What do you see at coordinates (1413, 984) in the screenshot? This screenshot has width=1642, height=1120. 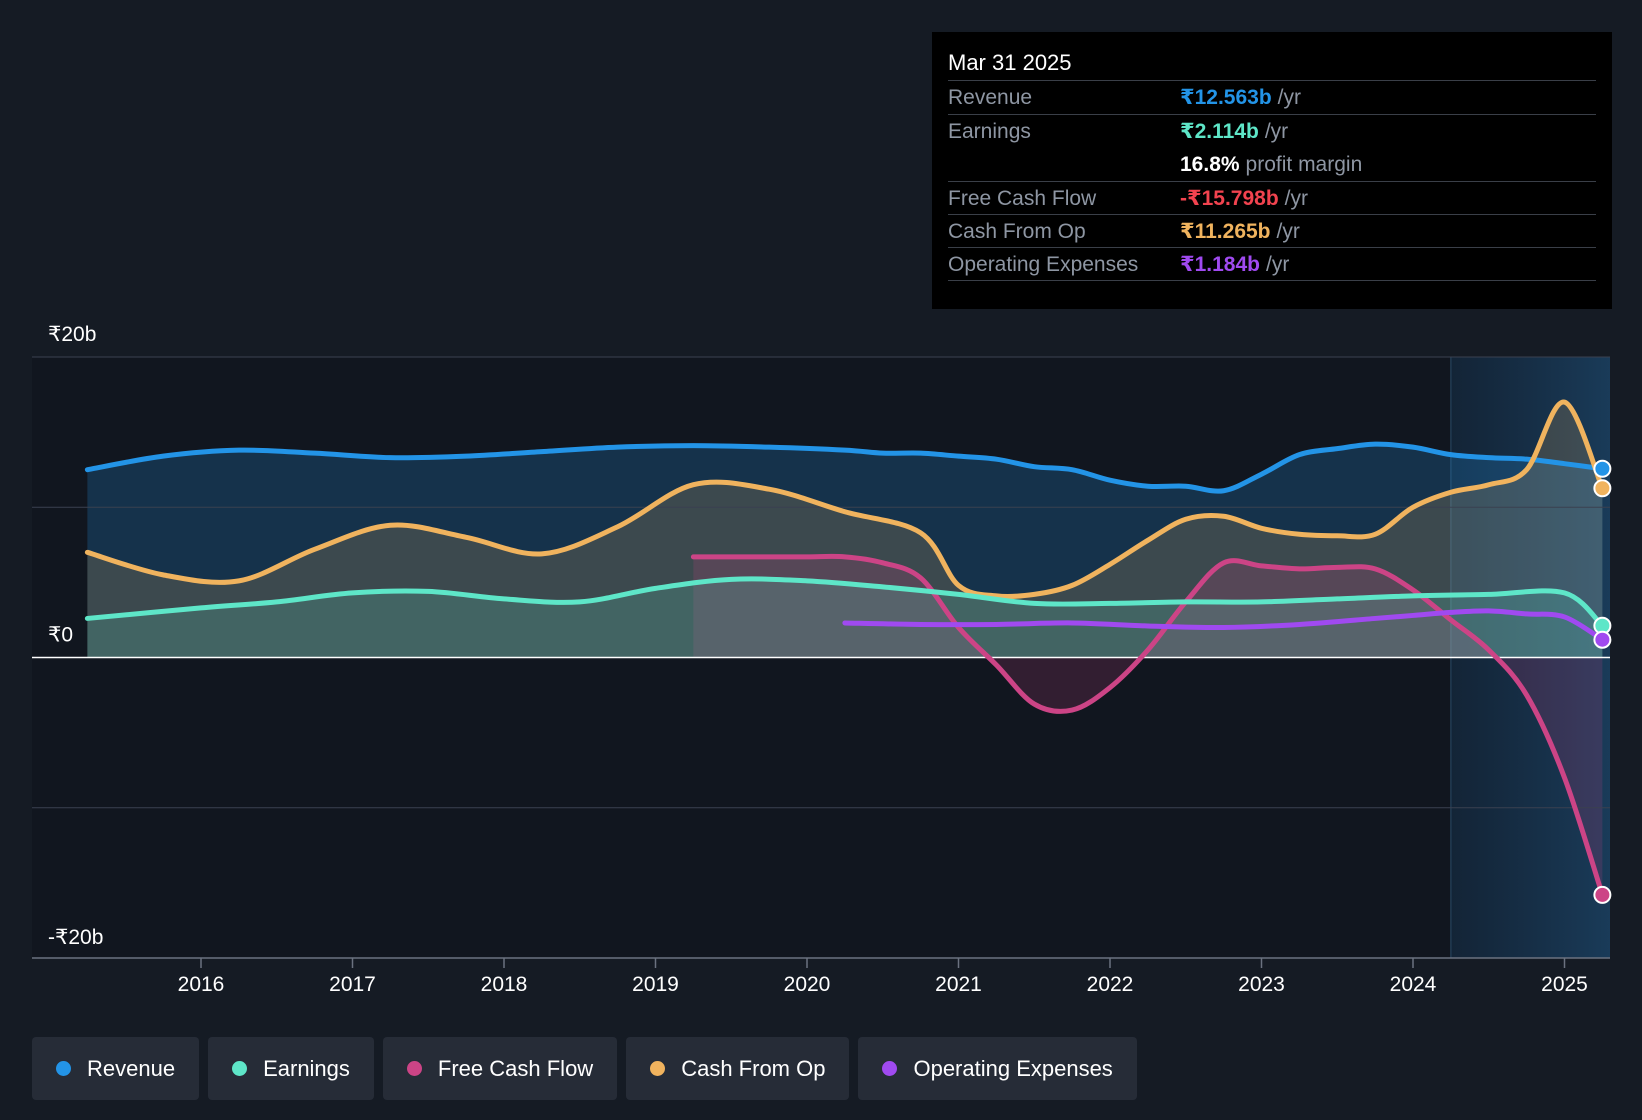 I see `x-tick-label: 2024` at bounding box center [1413, 984].